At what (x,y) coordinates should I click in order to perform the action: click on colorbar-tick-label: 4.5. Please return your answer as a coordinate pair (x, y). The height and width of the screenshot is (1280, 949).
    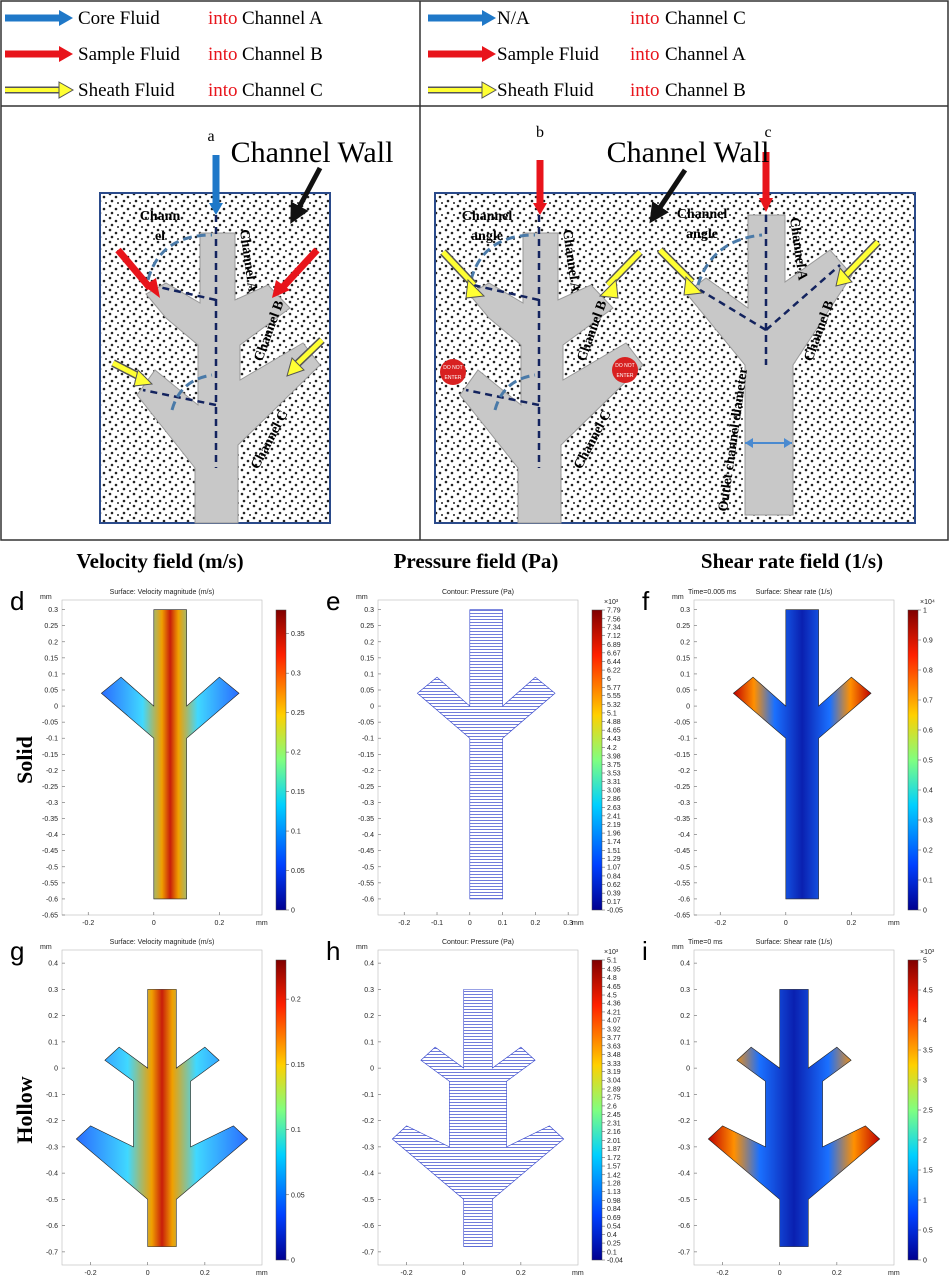
    Looking at the image, I should click on (928, 991).